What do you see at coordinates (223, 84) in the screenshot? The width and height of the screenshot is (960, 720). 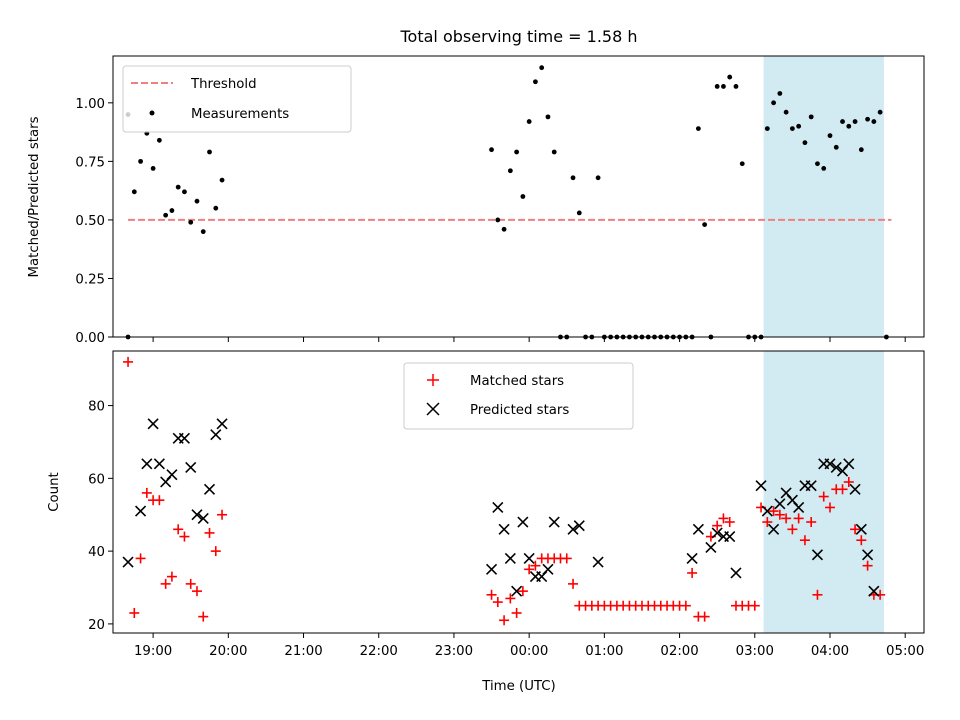 I see `legend-label-threshold: Threshold` at bounding box center [223, 84].